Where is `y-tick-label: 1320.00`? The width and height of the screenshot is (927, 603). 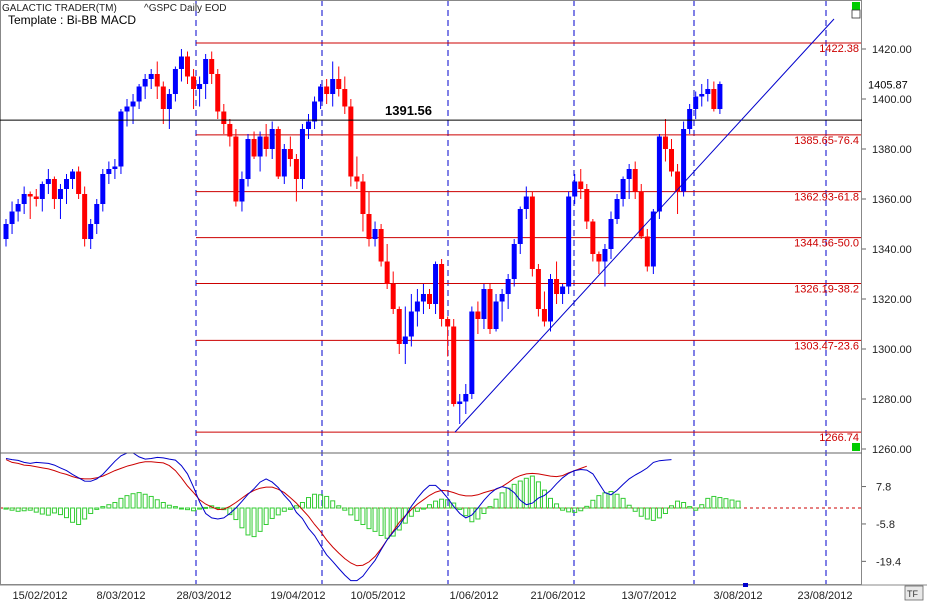 y-tick-label: 1320.00 is located at coordinates (892, 300).